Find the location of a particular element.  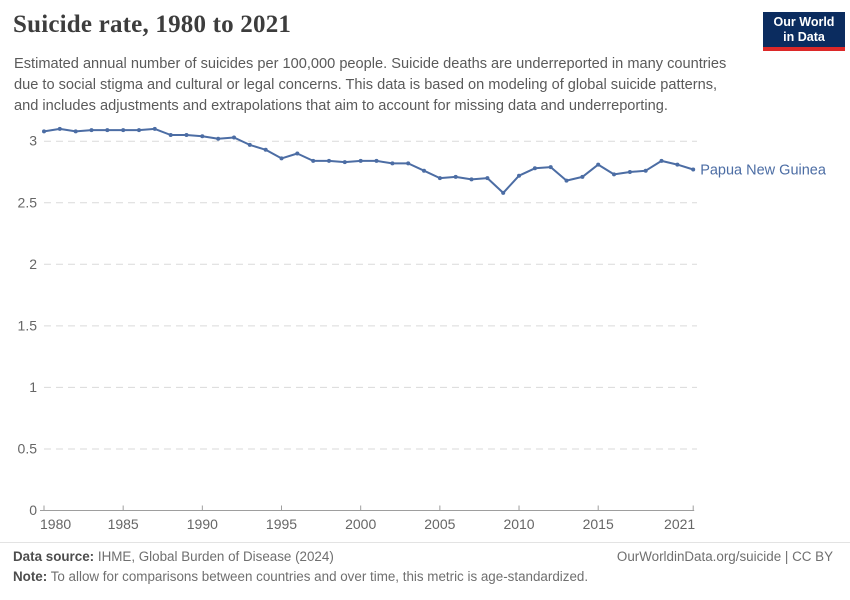

x-axis-tick-label: 1990 is located at coordinates (202, 524).